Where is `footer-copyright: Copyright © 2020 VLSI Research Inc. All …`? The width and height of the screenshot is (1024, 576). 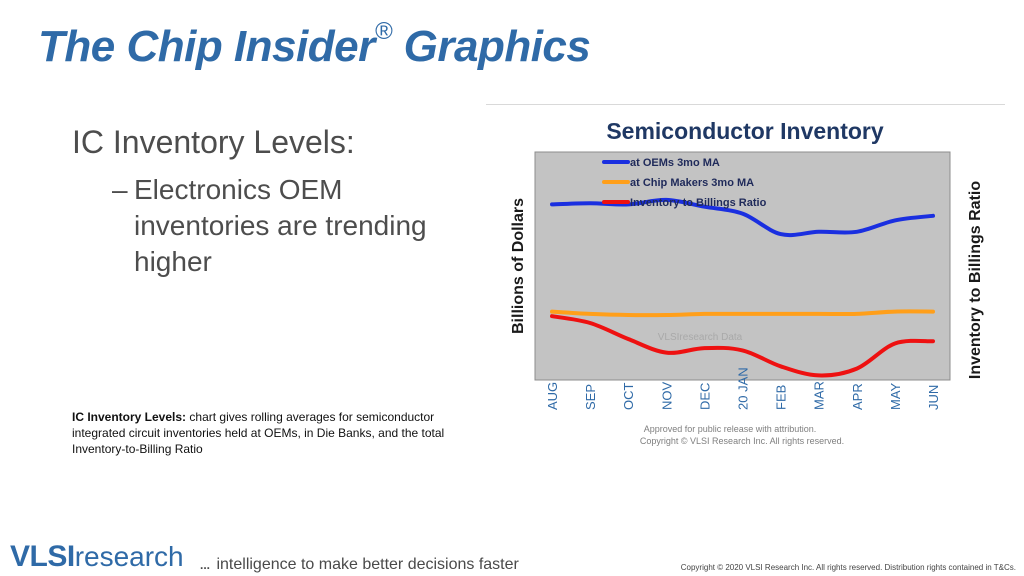 footer-copyright: Copyright © 2020 VLSI Research Inc. All … is located at coordinates (848, 567).